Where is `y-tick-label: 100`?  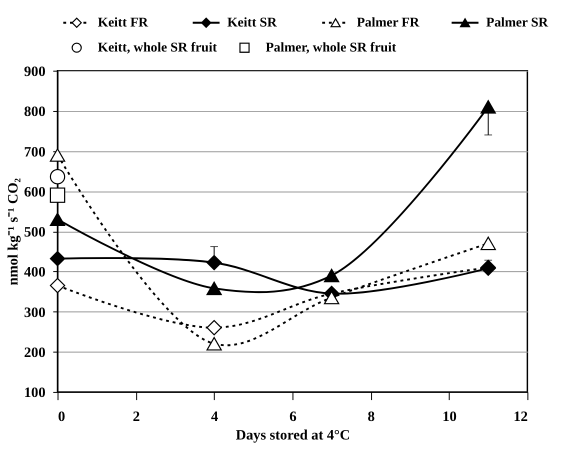
y-tick-label: 100 is located at coordinates (35, 393).